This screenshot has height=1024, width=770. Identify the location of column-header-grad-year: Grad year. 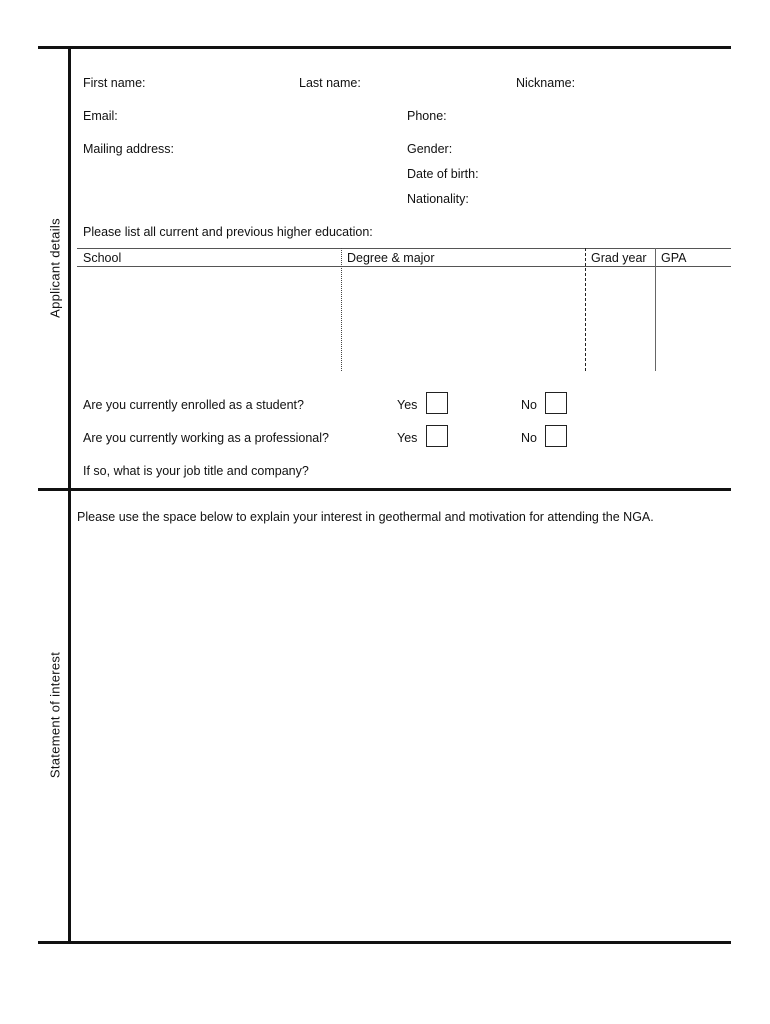
(619, 258).